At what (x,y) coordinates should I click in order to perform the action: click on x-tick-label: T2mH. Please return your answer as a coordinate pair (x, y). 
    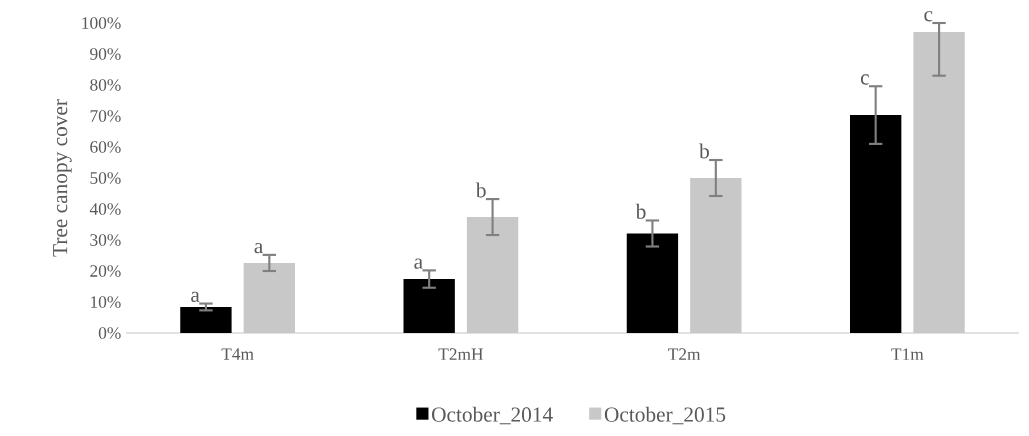
    Looking at the image, I should click on (460, 354).